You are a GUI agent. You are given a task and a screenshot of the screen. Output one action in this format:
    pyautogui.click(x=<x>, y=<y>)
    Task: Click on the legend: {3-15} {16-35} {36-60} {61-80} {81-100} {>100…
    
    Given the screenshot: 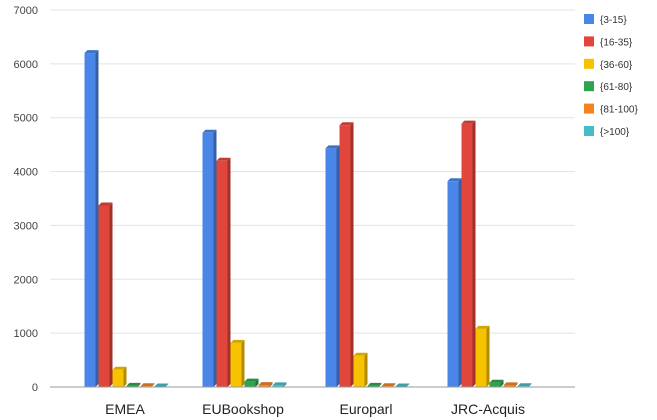 What is the action you would take?
    pyautogui.click(x=611, y=76)
    